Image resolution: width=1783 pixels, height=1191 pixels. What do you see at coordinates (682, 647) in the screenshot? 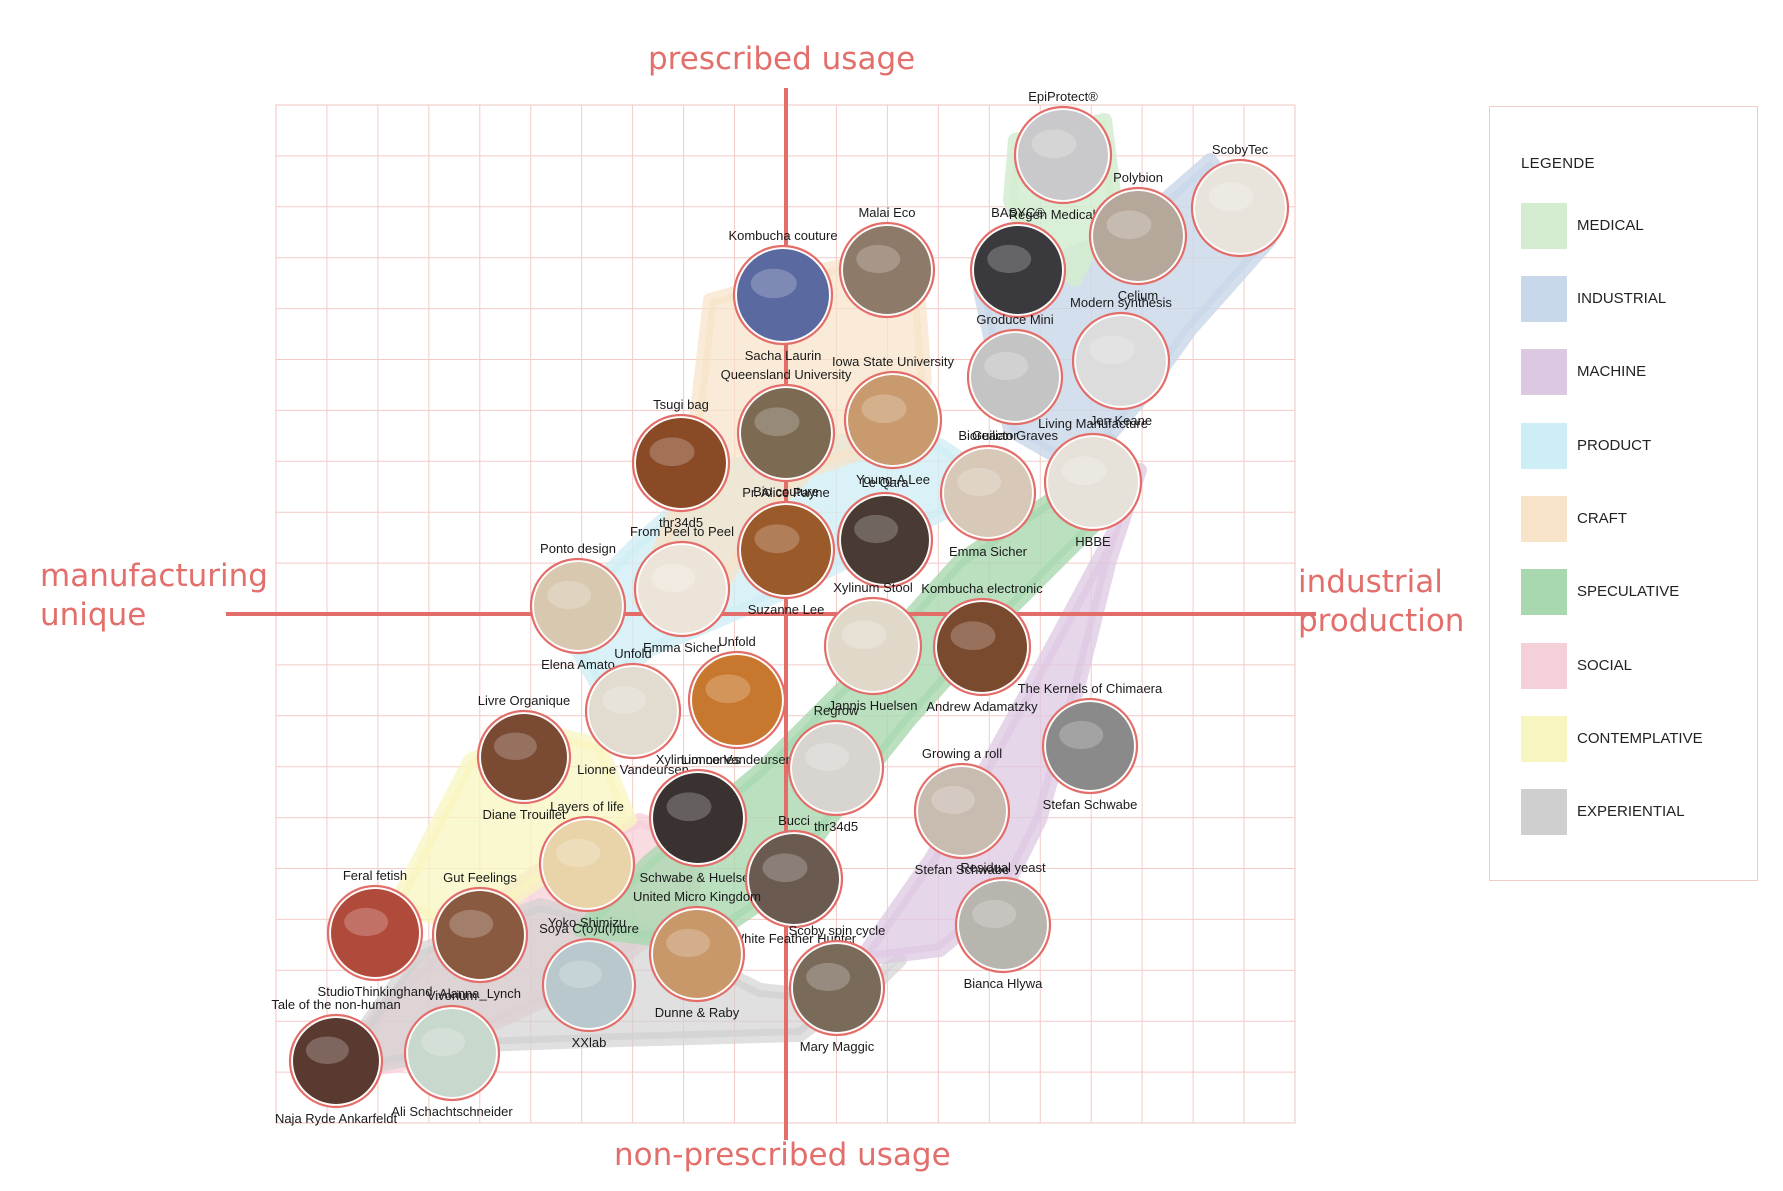
I see `project-maker: Emma Sicher` at bounding box center [682, 647].